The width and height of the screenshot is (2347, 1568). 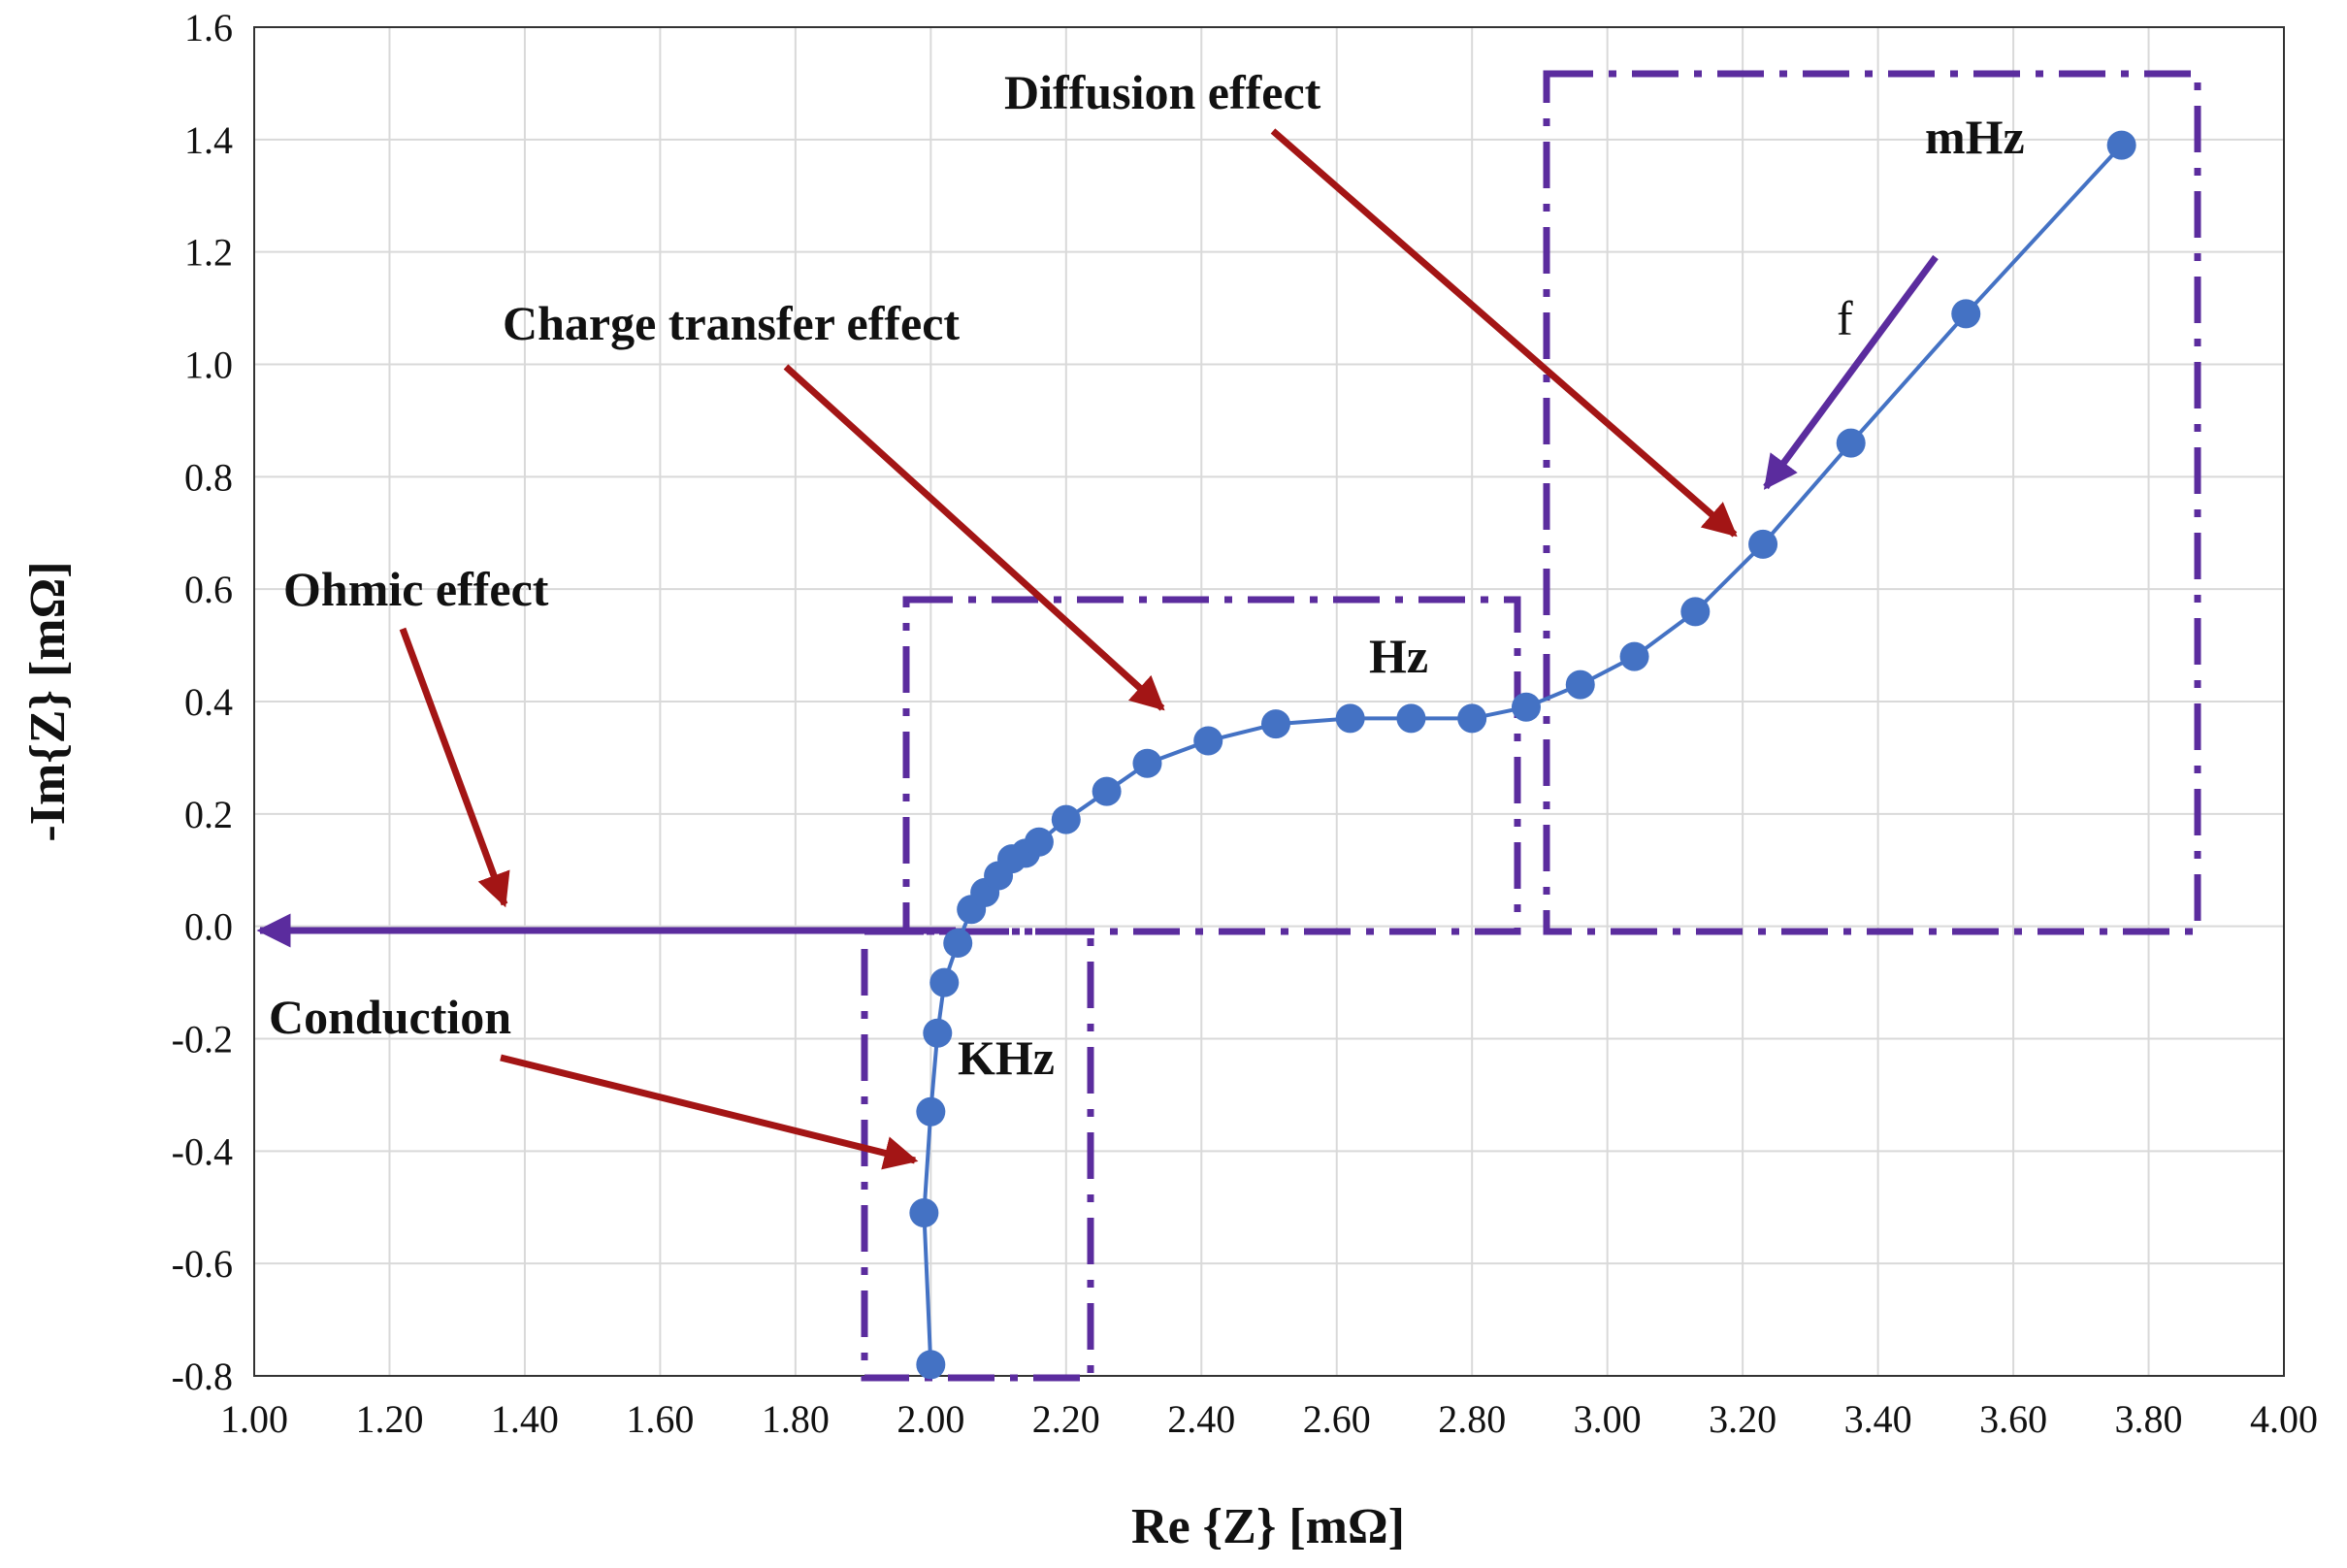 What do you see at coordinates (202, 1376) in the screenshot?
I see `y-tick-label: -0.8` at bounding box center [202, 1376].